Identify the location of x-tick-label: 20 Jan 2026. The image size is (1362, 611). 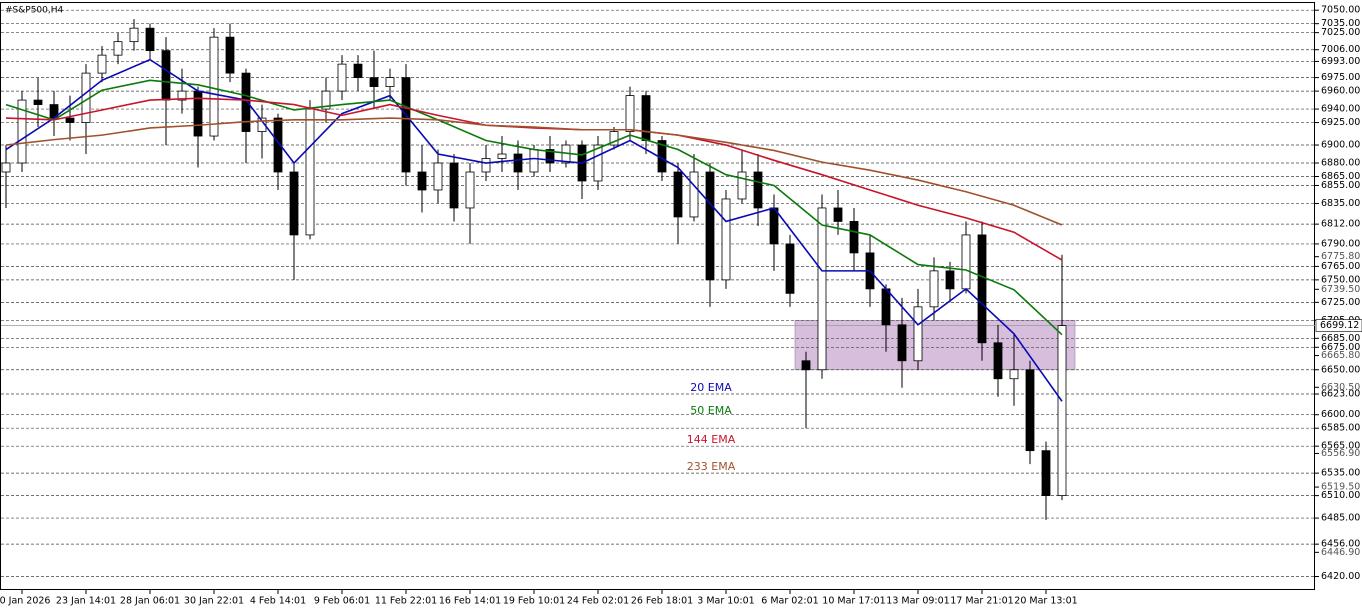
(25, 601).